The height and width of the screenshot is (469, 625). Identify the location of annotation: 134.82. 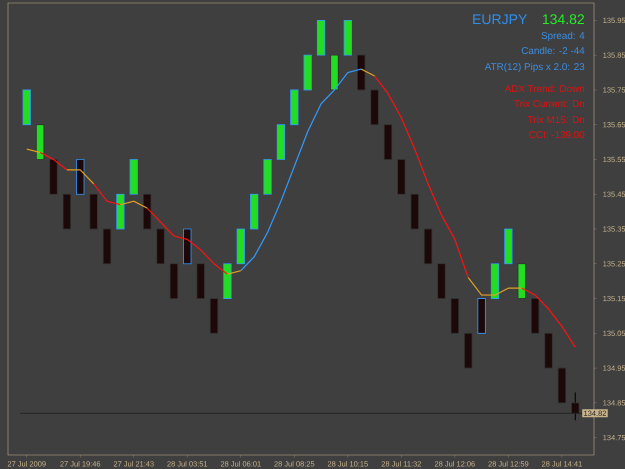
(563, 19).